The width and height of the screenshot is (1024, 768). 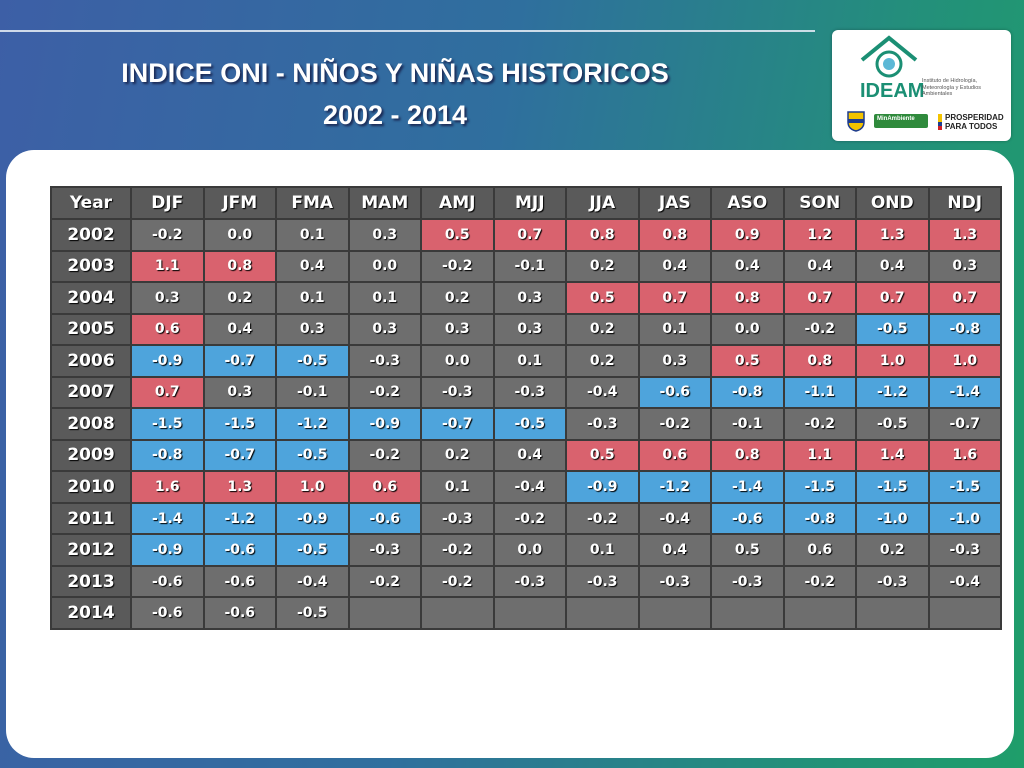 What do you see at coordinates (395, 115) in the screenshot?
I see `page-subtitle-years: 2002 - 2014` at bounding box center [395, 115].